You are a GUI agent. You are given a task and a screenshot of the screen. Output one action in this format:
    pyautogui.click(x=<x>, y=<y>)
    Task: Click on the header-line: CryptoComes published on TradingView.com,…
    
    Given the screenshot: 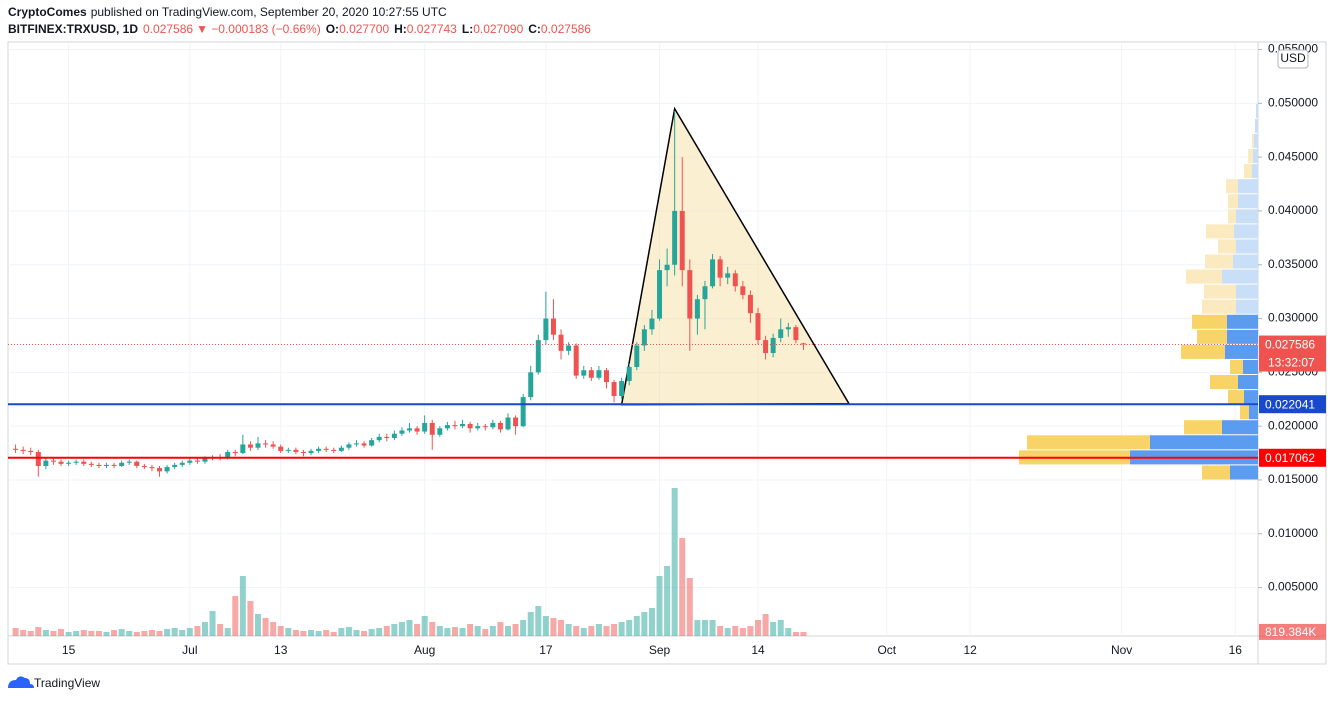 What is the action you would take?
    pyautogui.click(x=227, y=12)
    